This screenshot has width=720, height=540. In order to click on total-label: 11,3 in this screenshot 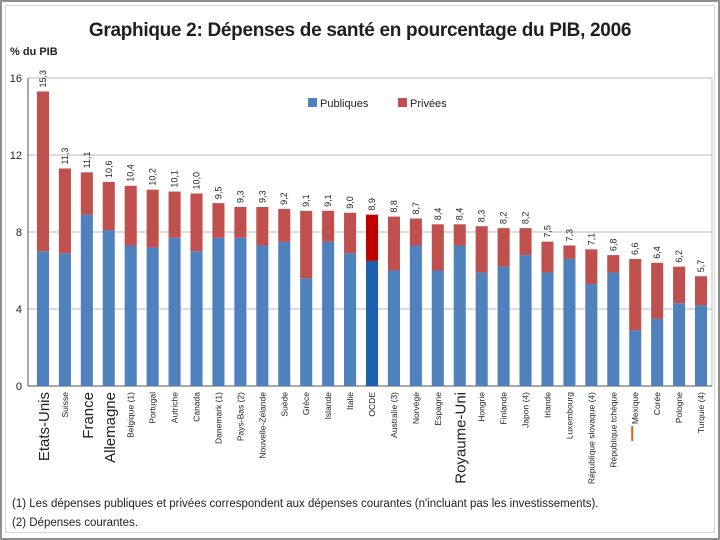, I will do `click(65, 156)`.